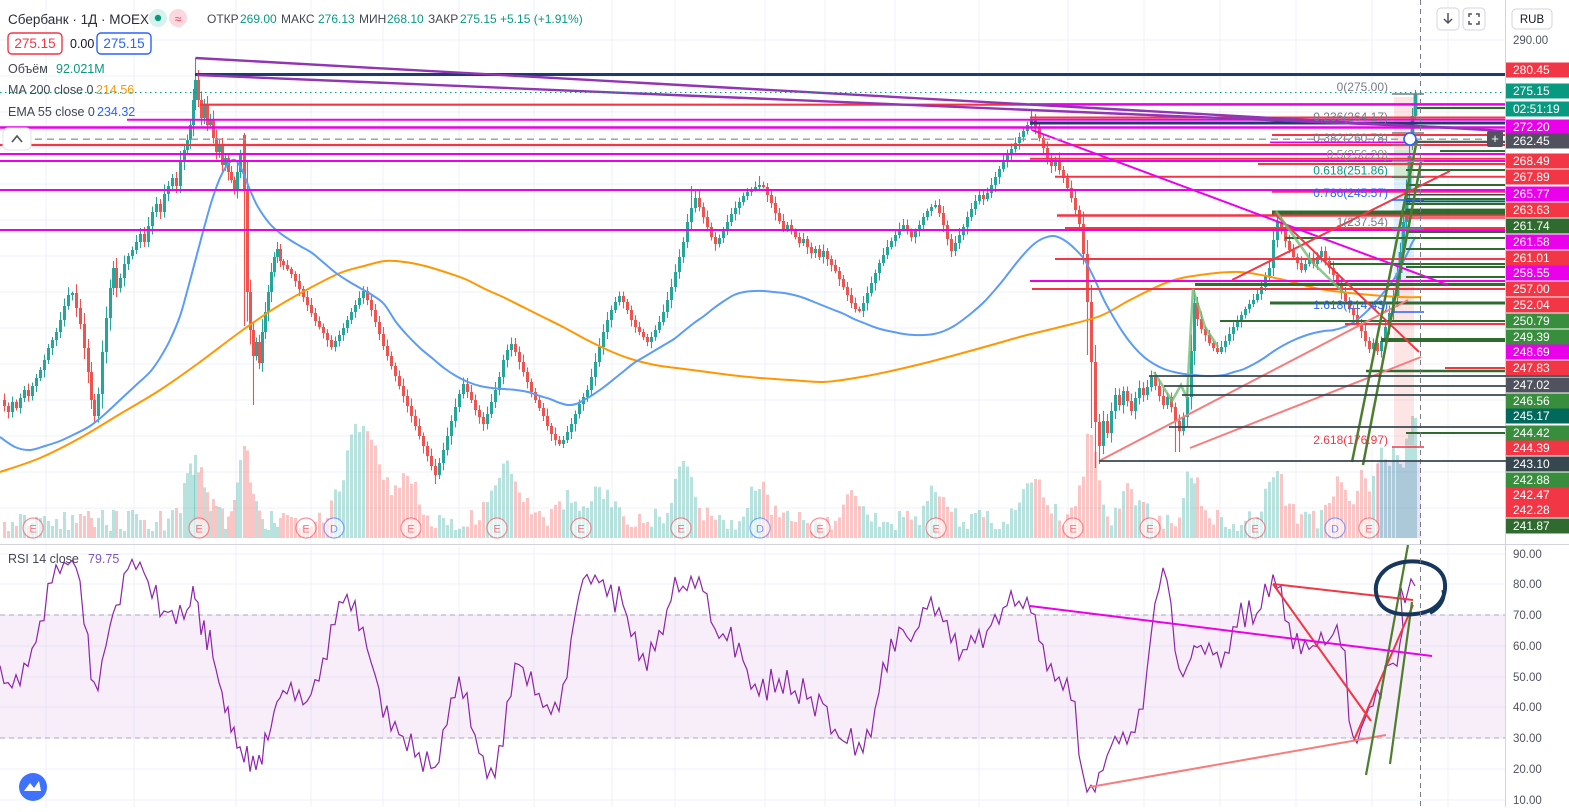  What do you see at coordinates (1531, 177) in the screenshot?
I see `svg-text: 267.89` at bounding box center [1531, 177].